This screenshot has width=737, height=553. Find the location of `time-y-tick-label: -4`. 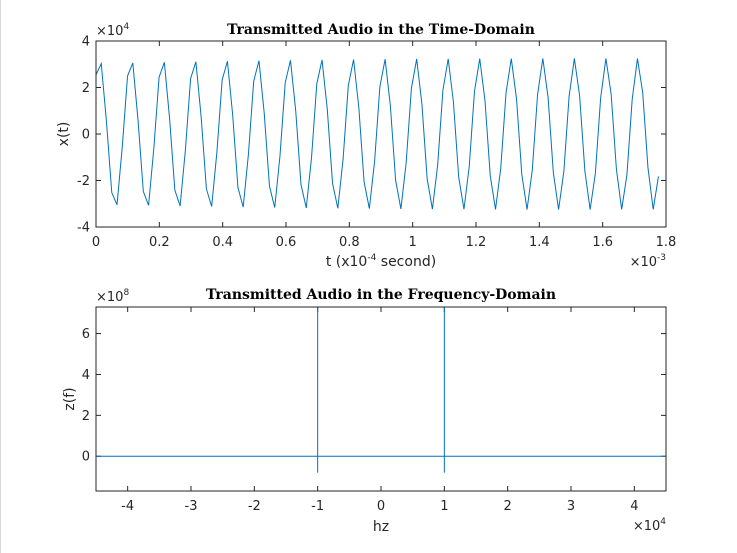

time-y-tick-label: -4 is located at coordinates (83, 228).